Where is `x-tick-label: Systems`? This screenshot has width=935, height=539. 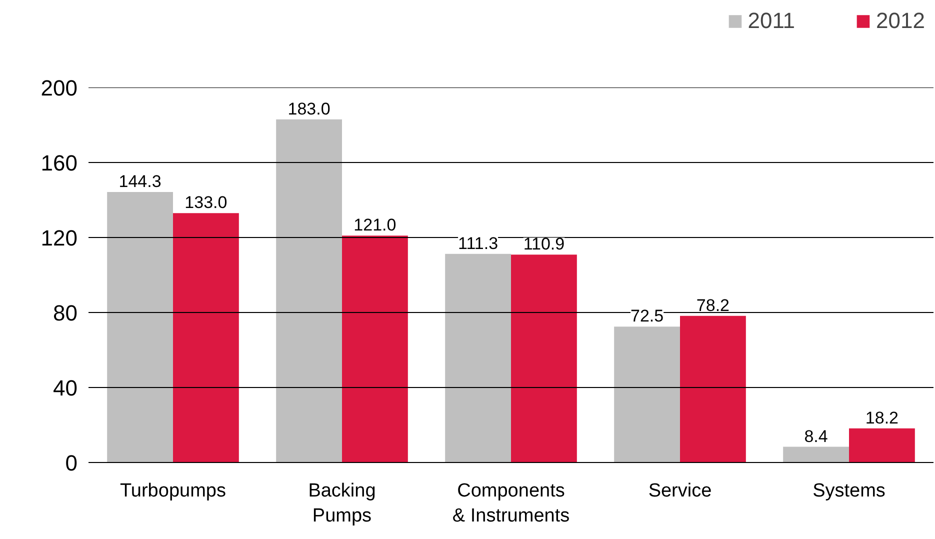 x-tick-label: Systems is located at coordinates (849, 491).